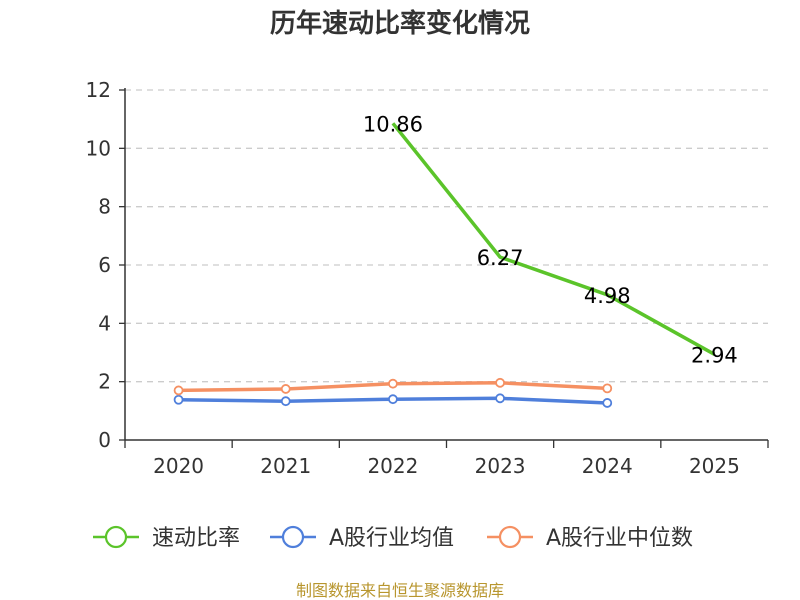 The height and width of the screenshot is (600, 800). What do you see at coordinates (607, 466) in the screenshot?
I see `x-tick-label: 2024` at bounding box center [607, 466].